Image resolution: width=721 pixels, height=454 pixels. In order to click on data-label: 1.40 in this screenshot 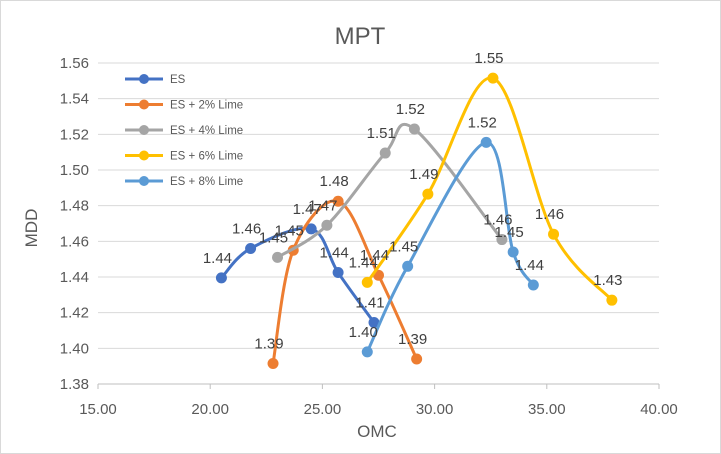, I will do `click(363, 332)`.